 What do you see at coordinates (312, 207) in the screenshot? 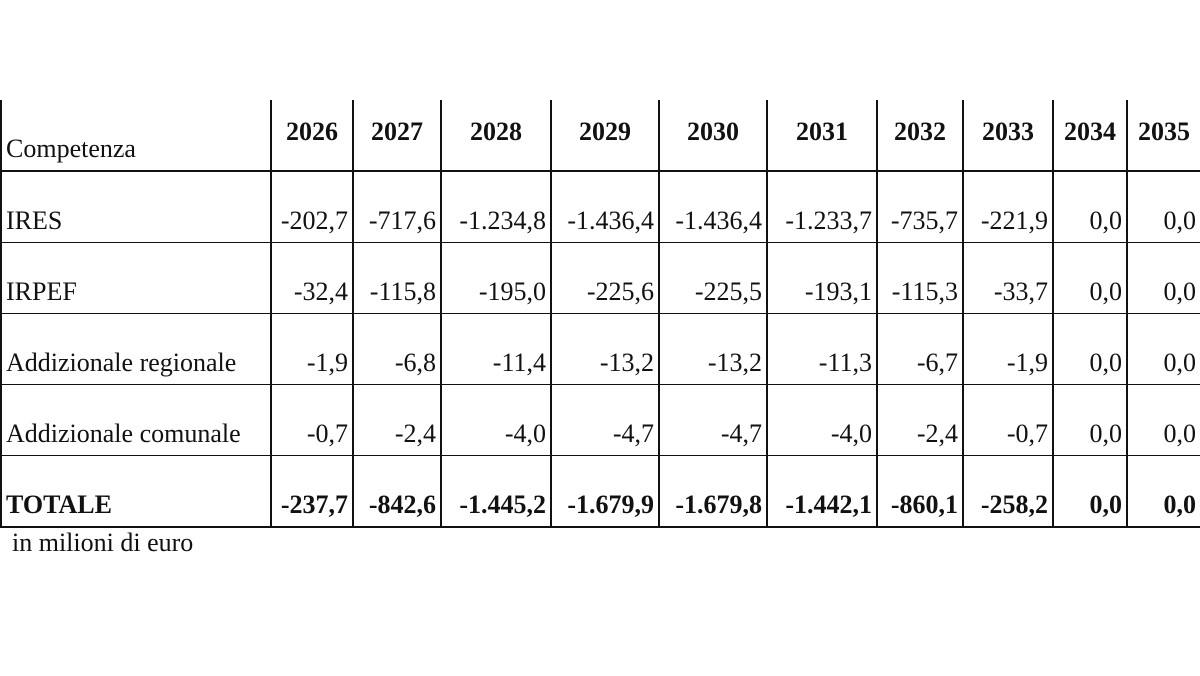
I see `cell-value: -202,7` at bounding box center [312, 207].